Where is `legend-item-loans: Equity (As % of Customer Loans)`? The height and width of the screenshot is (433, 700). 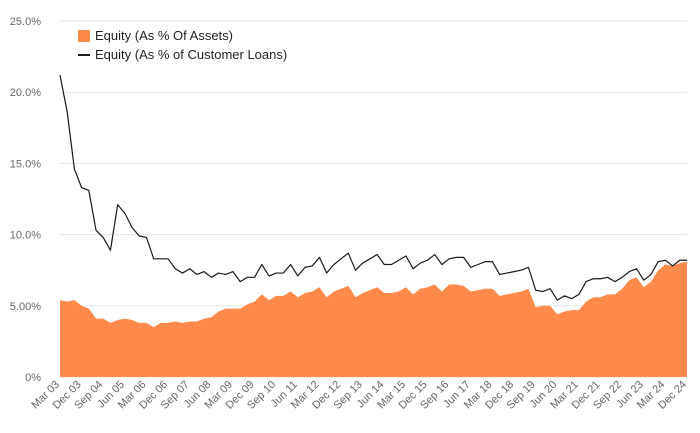
legend-item-loans: Equity (As % of Customer Loans) is located at coordinates (182, 54).